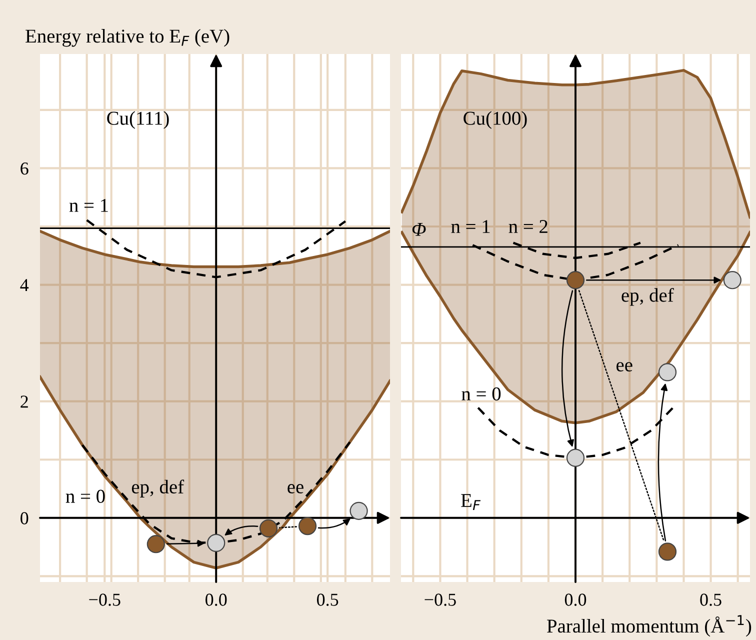  What do you see at coordinates (649, 626) in the screenshot?
I see `x-axis-title: Parallel momentum (Å$^{−1}$)` at bounding box center [649, 626].